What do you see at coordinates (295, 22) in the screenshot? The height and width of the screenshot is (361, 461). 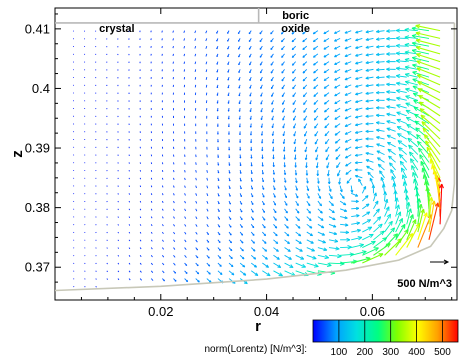 I see `region-label: boric oxide` at bounding box center [295, 22].